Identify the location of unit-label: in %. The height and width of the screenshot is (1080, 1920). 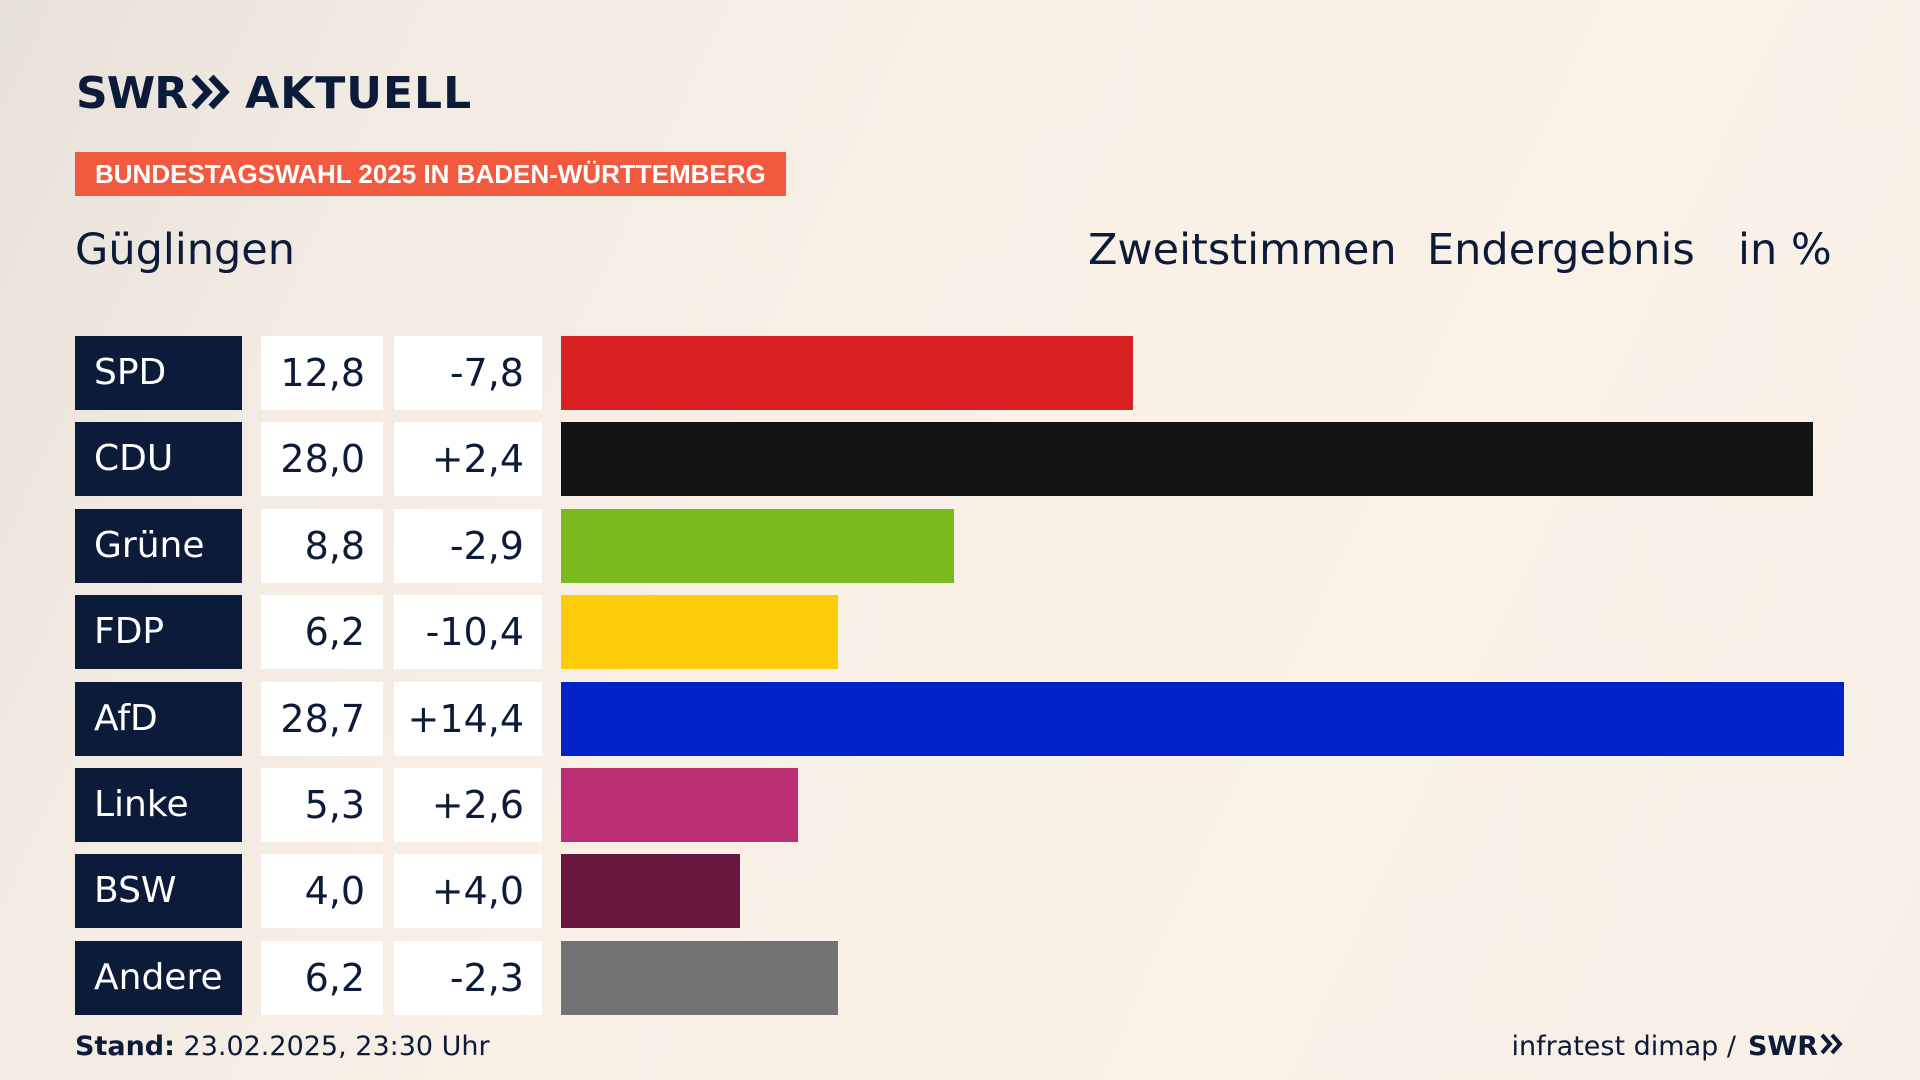
(1785, 250).